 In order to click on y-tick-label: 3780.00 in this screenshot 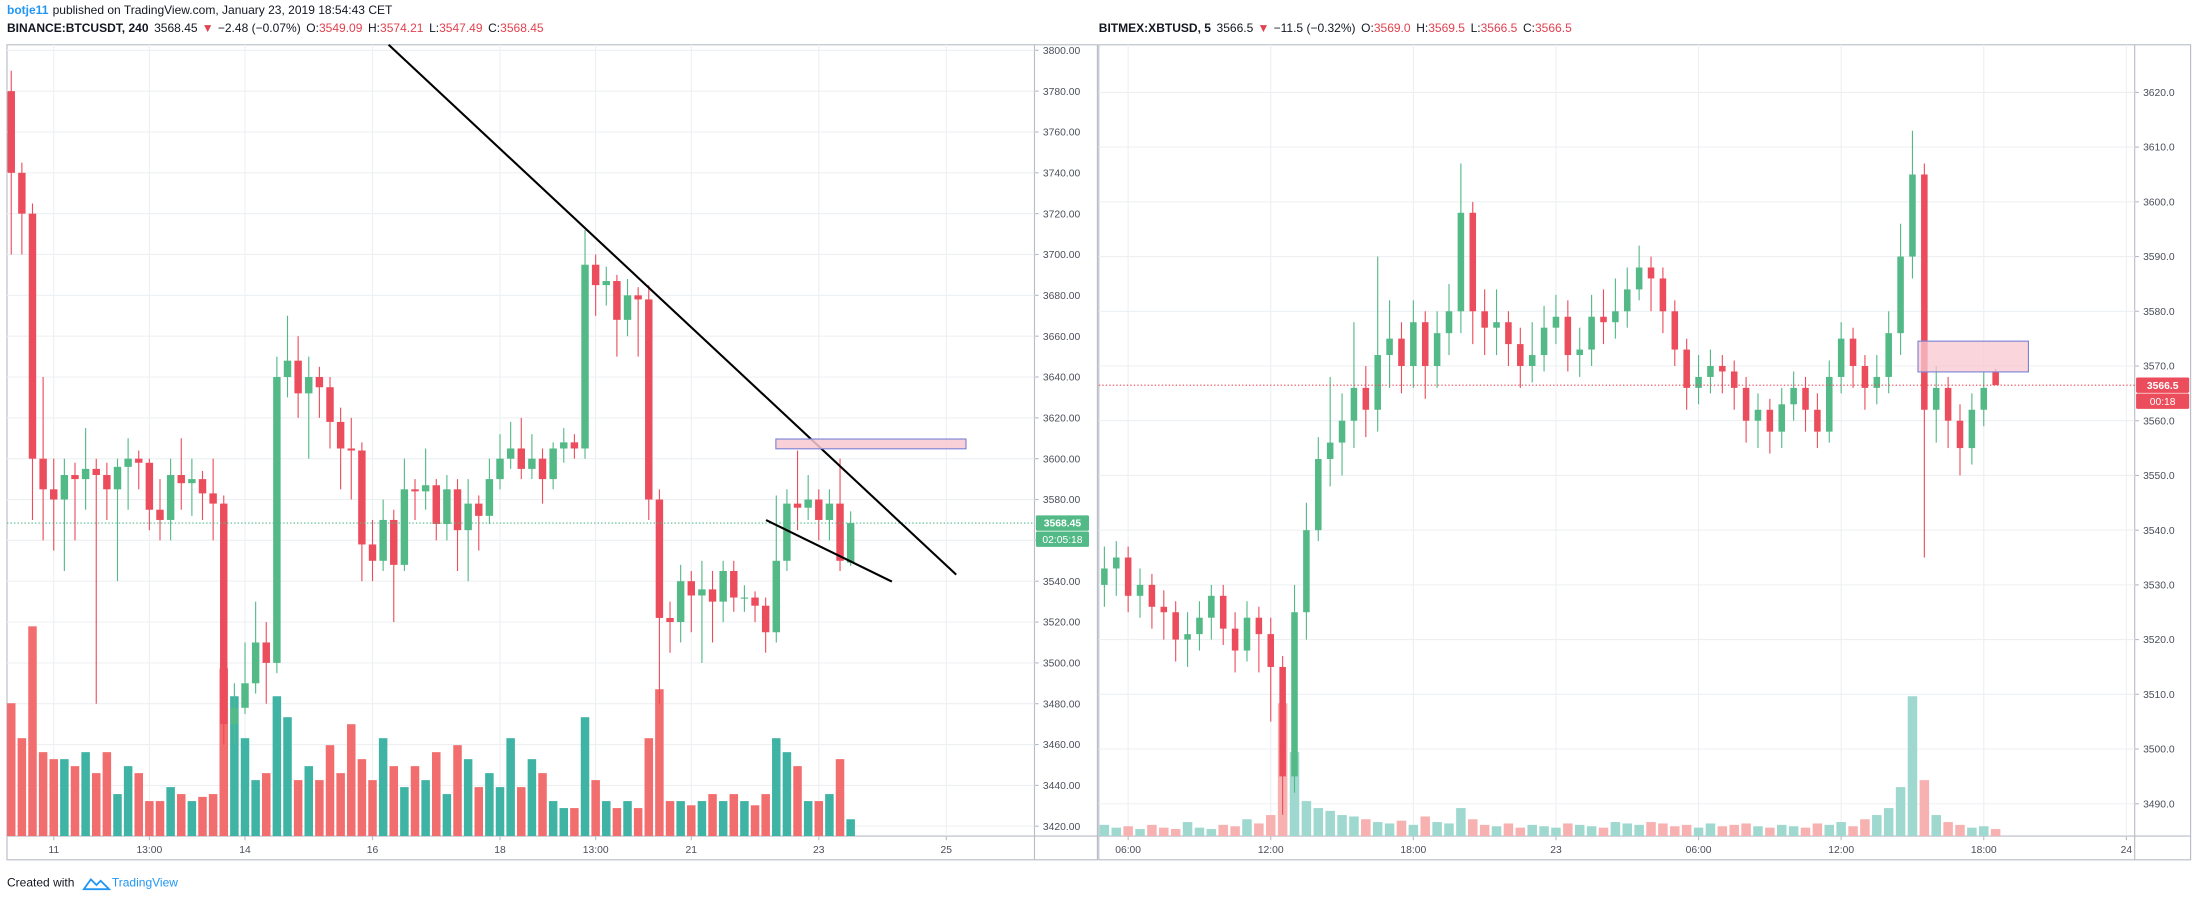, I will do `click(1062, 92)`.